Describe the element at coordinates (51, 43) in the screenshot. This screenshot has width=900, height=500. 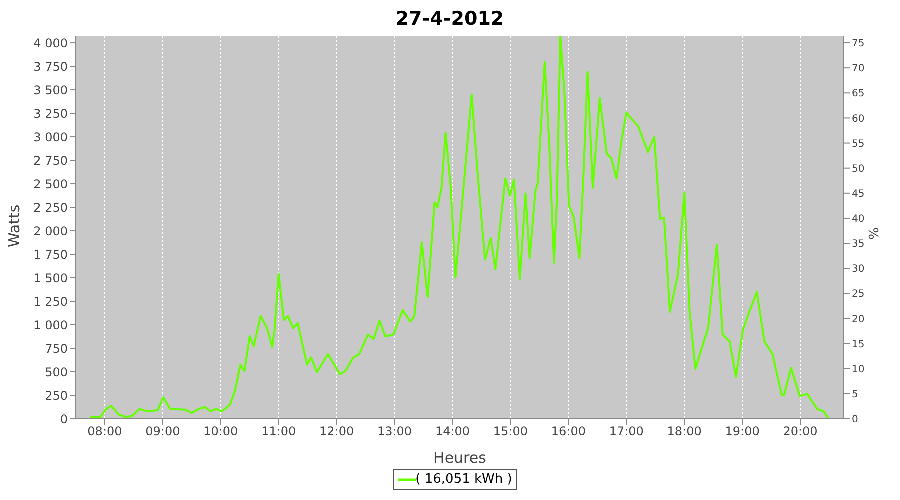
I see `y-tick-label: 4 000` at that location.